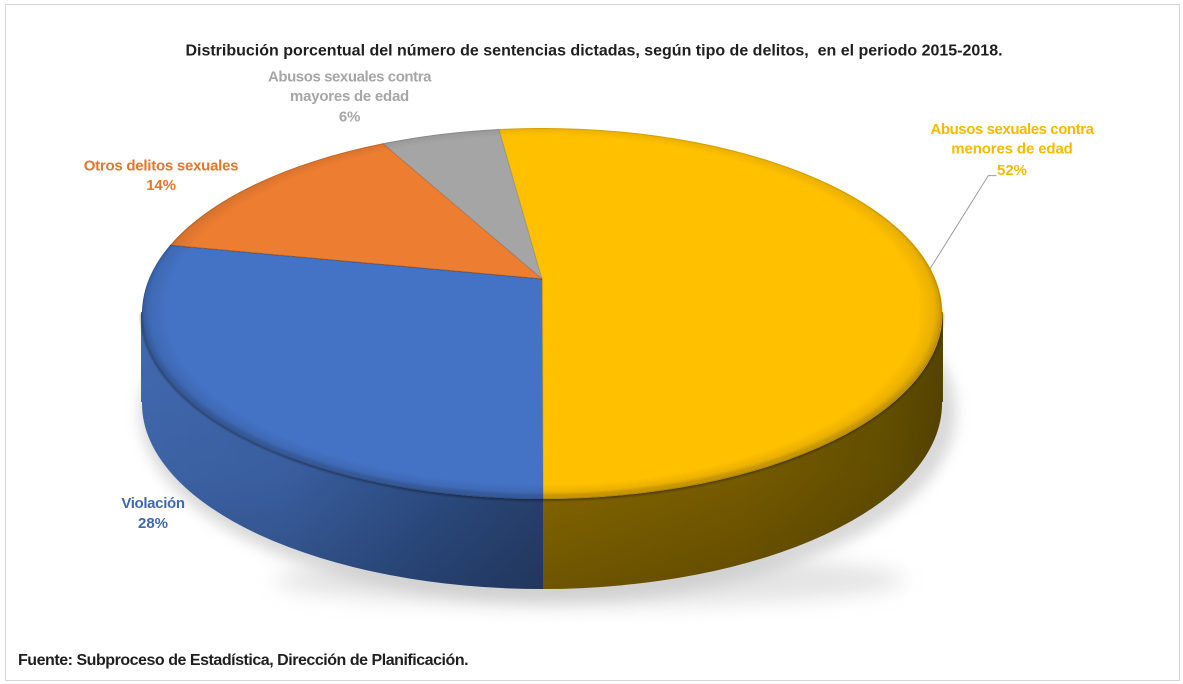  What do you see at coordinates (161, 165) in the screenshot?
I see `svg-text: Otros delitos sexuales` at bounding box center [161, 165].